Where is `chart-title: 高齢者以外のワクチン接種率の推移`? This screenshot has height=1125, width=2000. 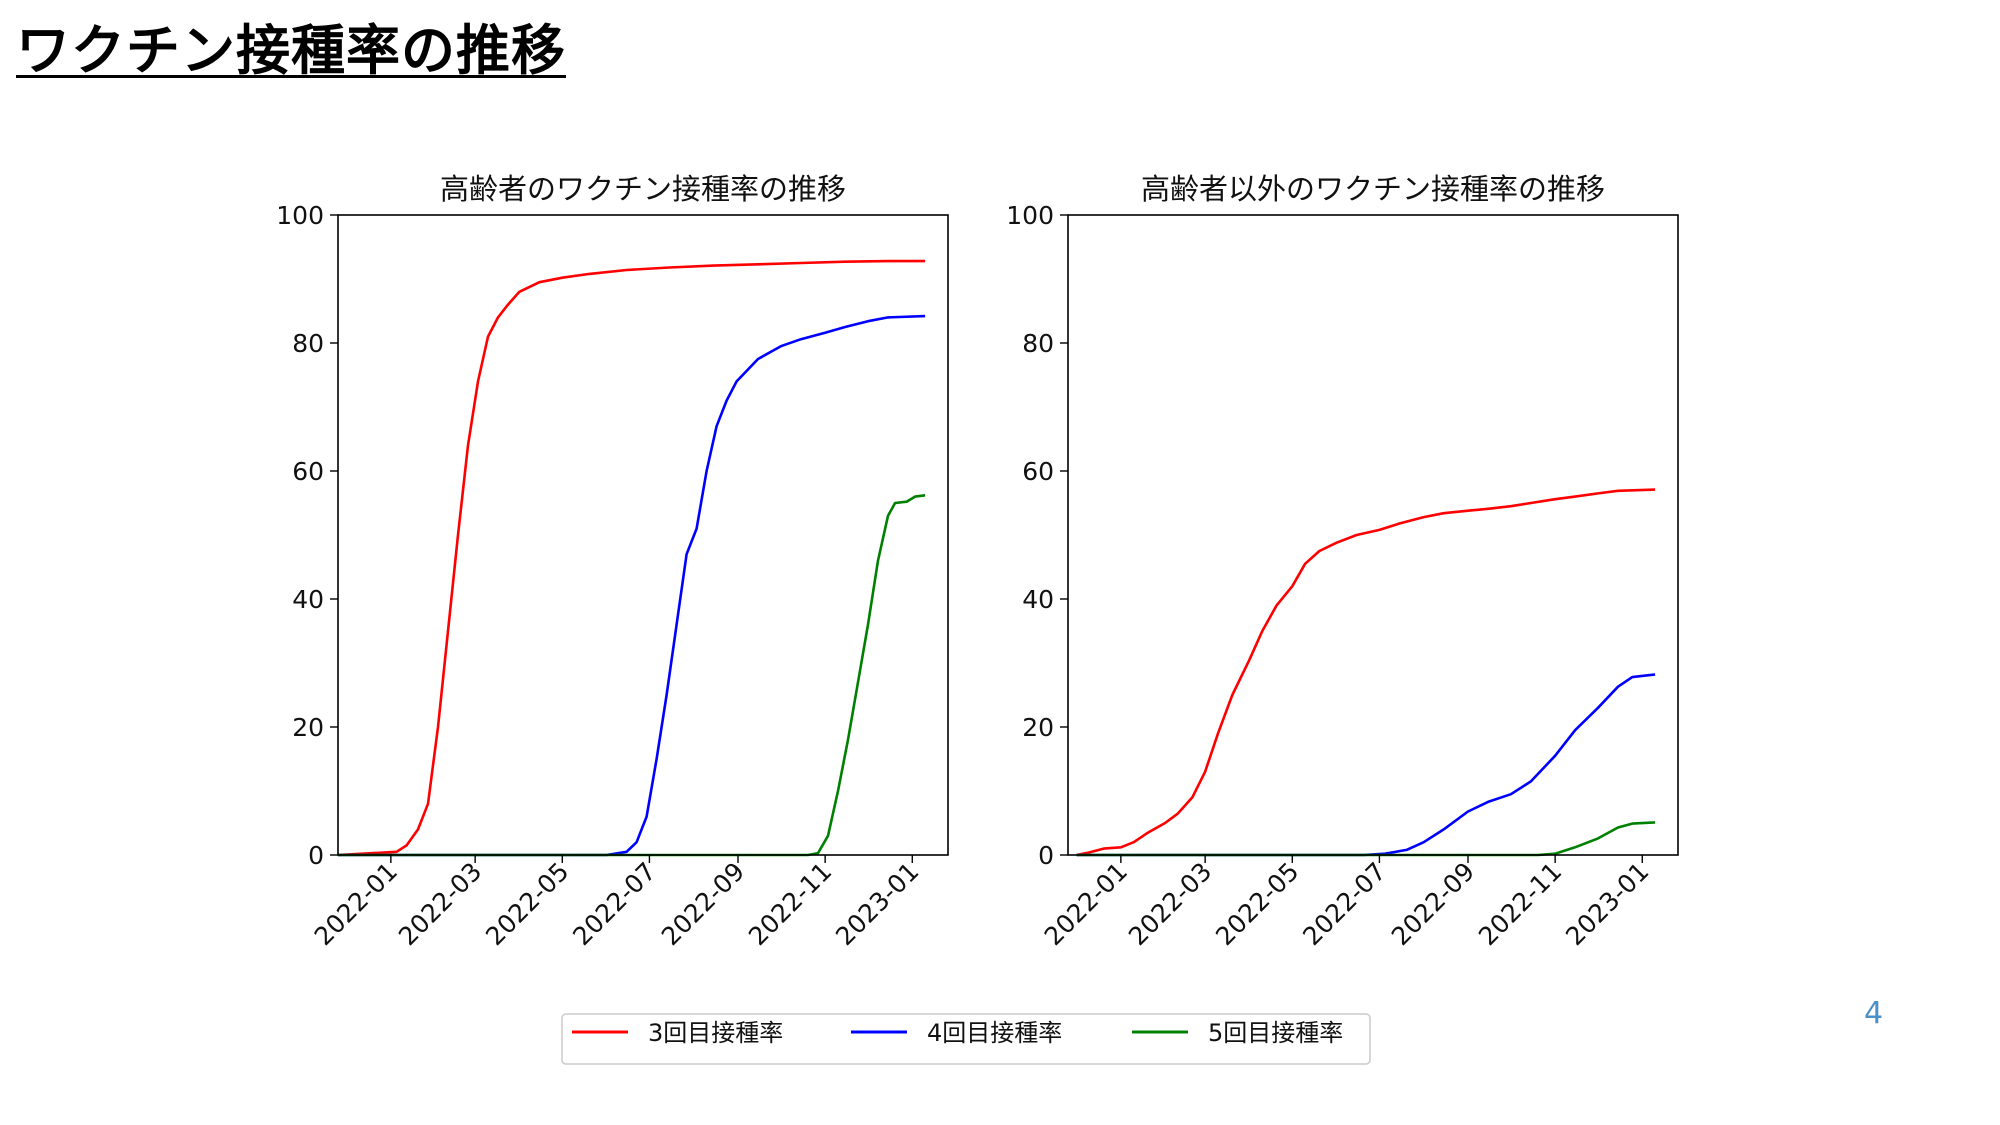 chart-title: 高齢者以外のワクチン接種率の推移 is located at coordinates (1373, 189).